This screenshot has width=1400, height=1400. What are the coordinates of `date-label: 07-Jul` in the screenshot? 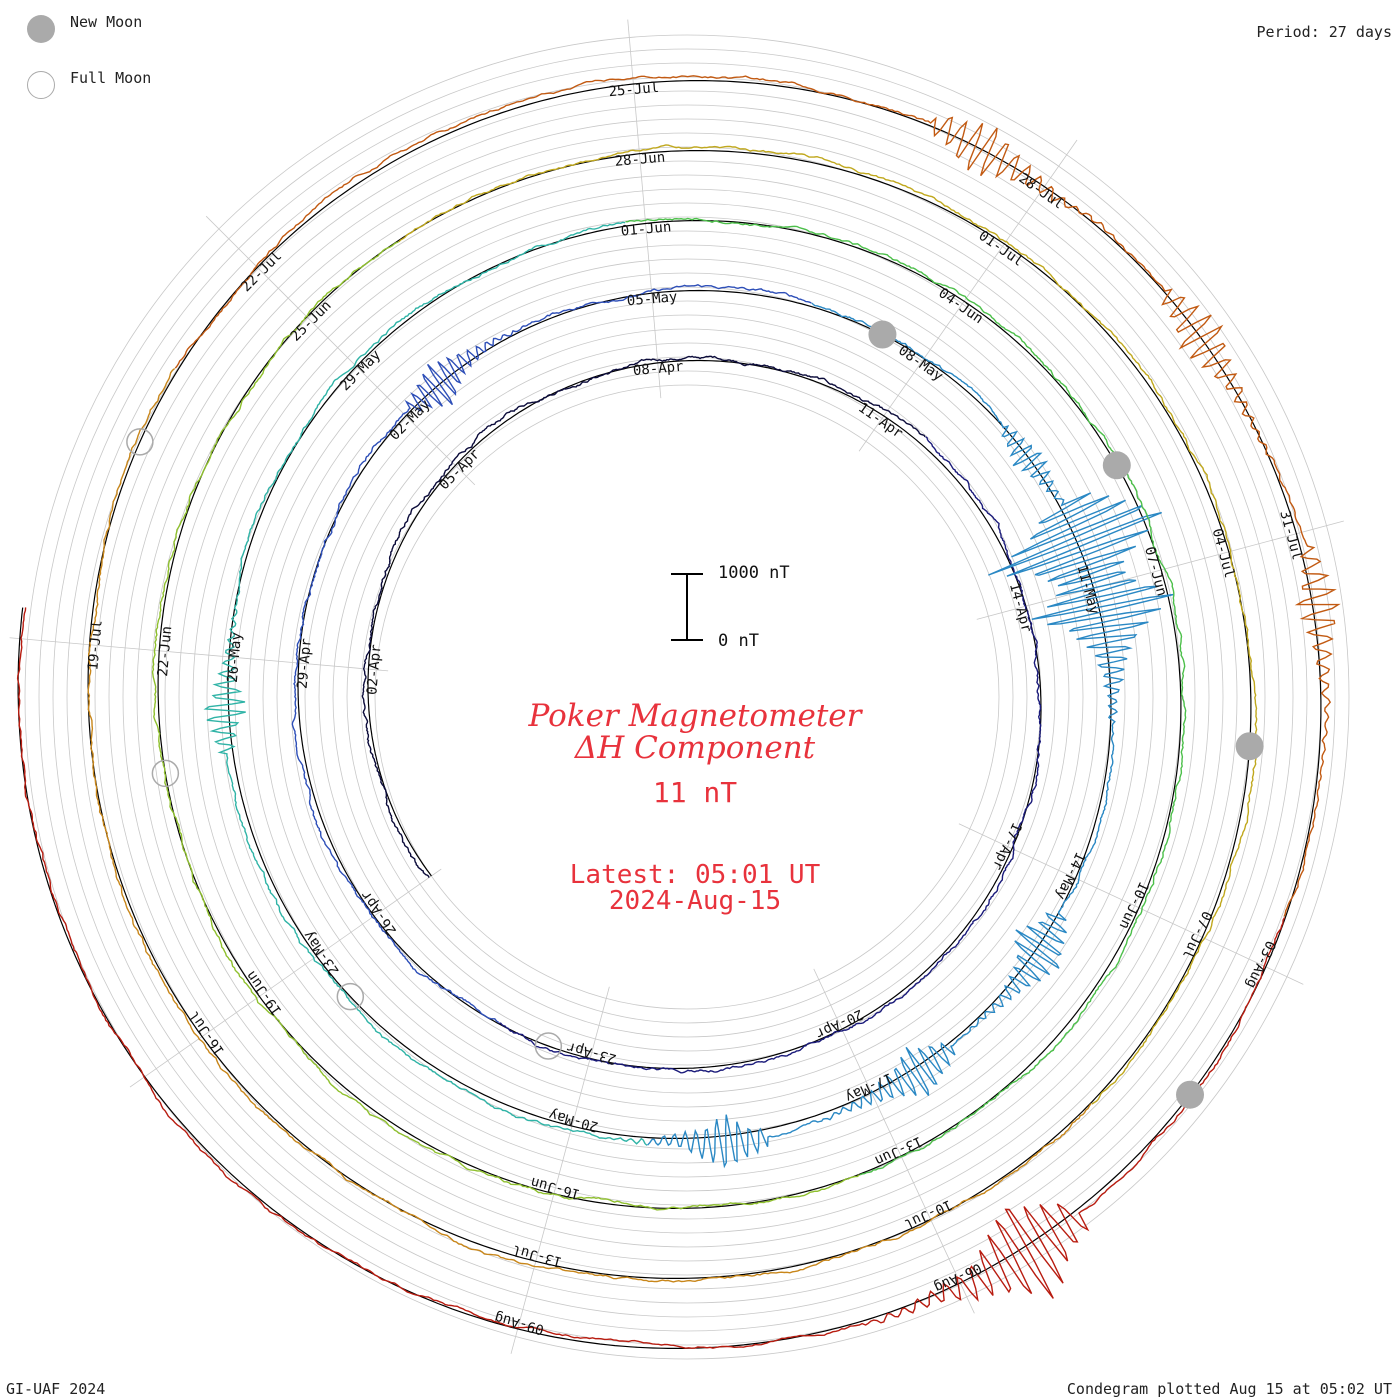 It's located at (1197, 934).